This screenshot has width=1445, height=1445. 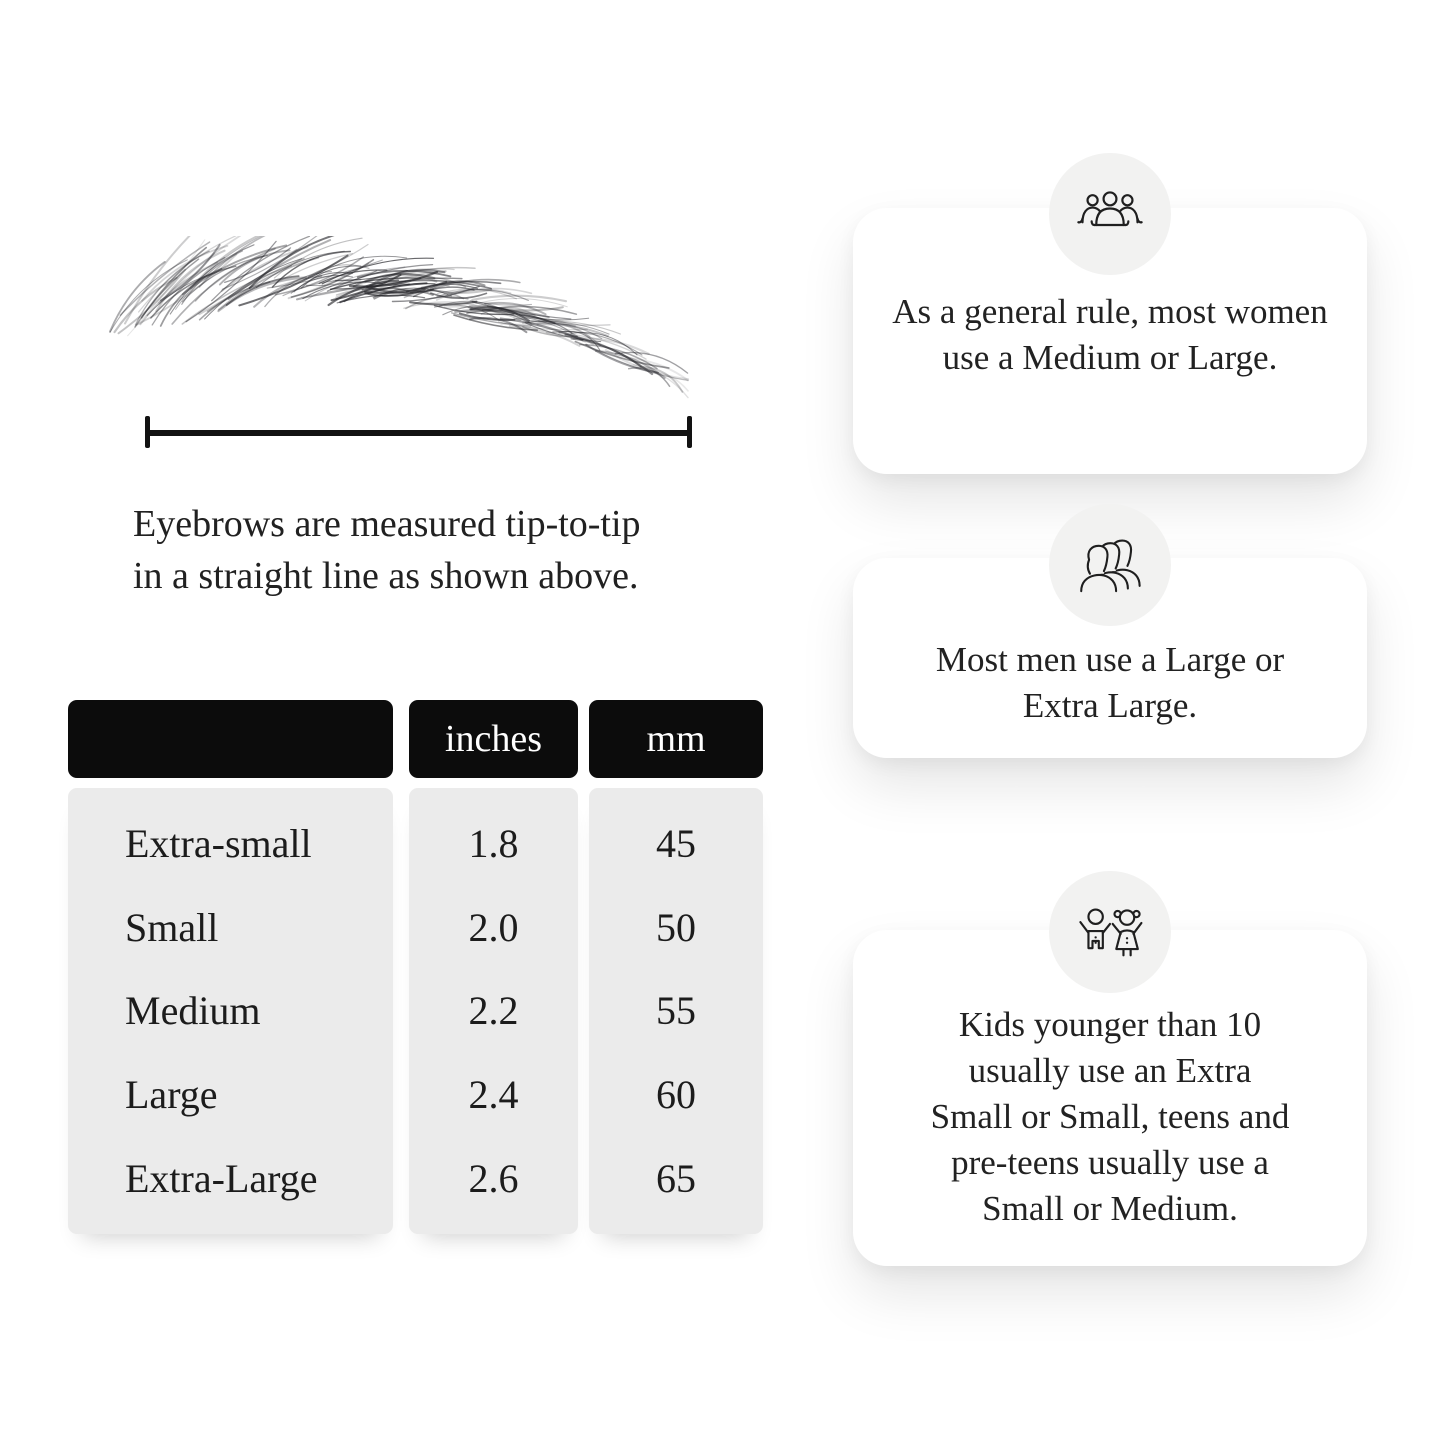 I want to click on inches-value-cell: 2.6, so click(x=493, y=1178).